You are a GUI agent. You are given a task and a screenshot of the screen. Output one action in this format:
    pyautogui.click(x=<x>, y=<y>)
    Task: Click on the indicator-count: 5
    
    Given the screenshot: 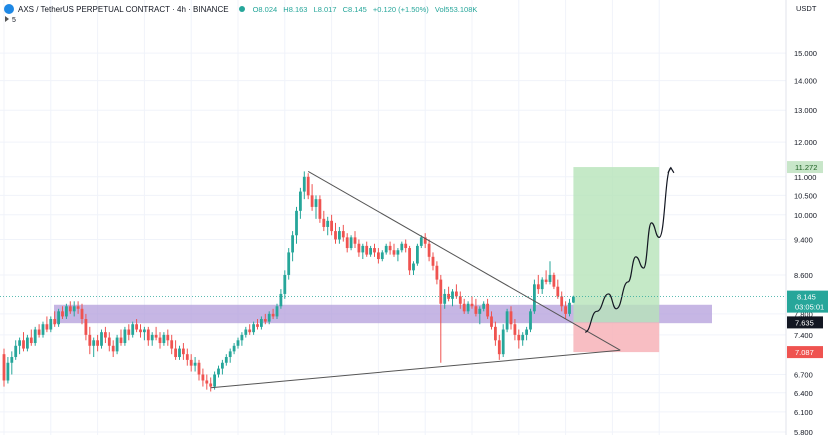 What is the action you would take?
    pyautogui.click(x=14, y=20)
    